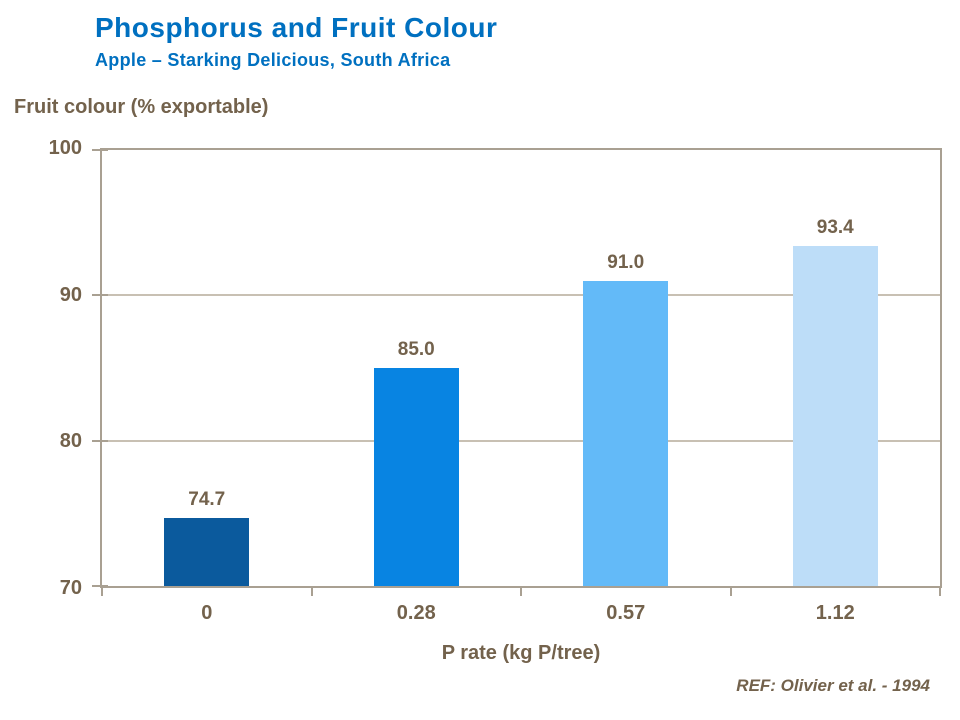 The height and width of the screenshot is (720, 960). I want to click on bar-value-label: 93.4, so click(835, 227).